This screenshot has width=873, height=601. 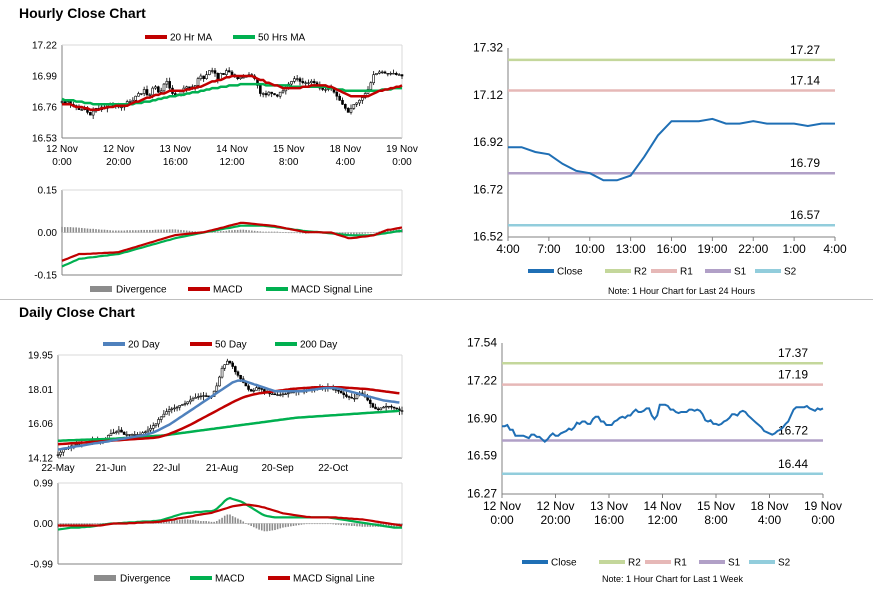 What do you see at coordinates (502, 506) in the screenshot?
I see `x-tick-label: 12 Nov` at bounding box center [502, 506].